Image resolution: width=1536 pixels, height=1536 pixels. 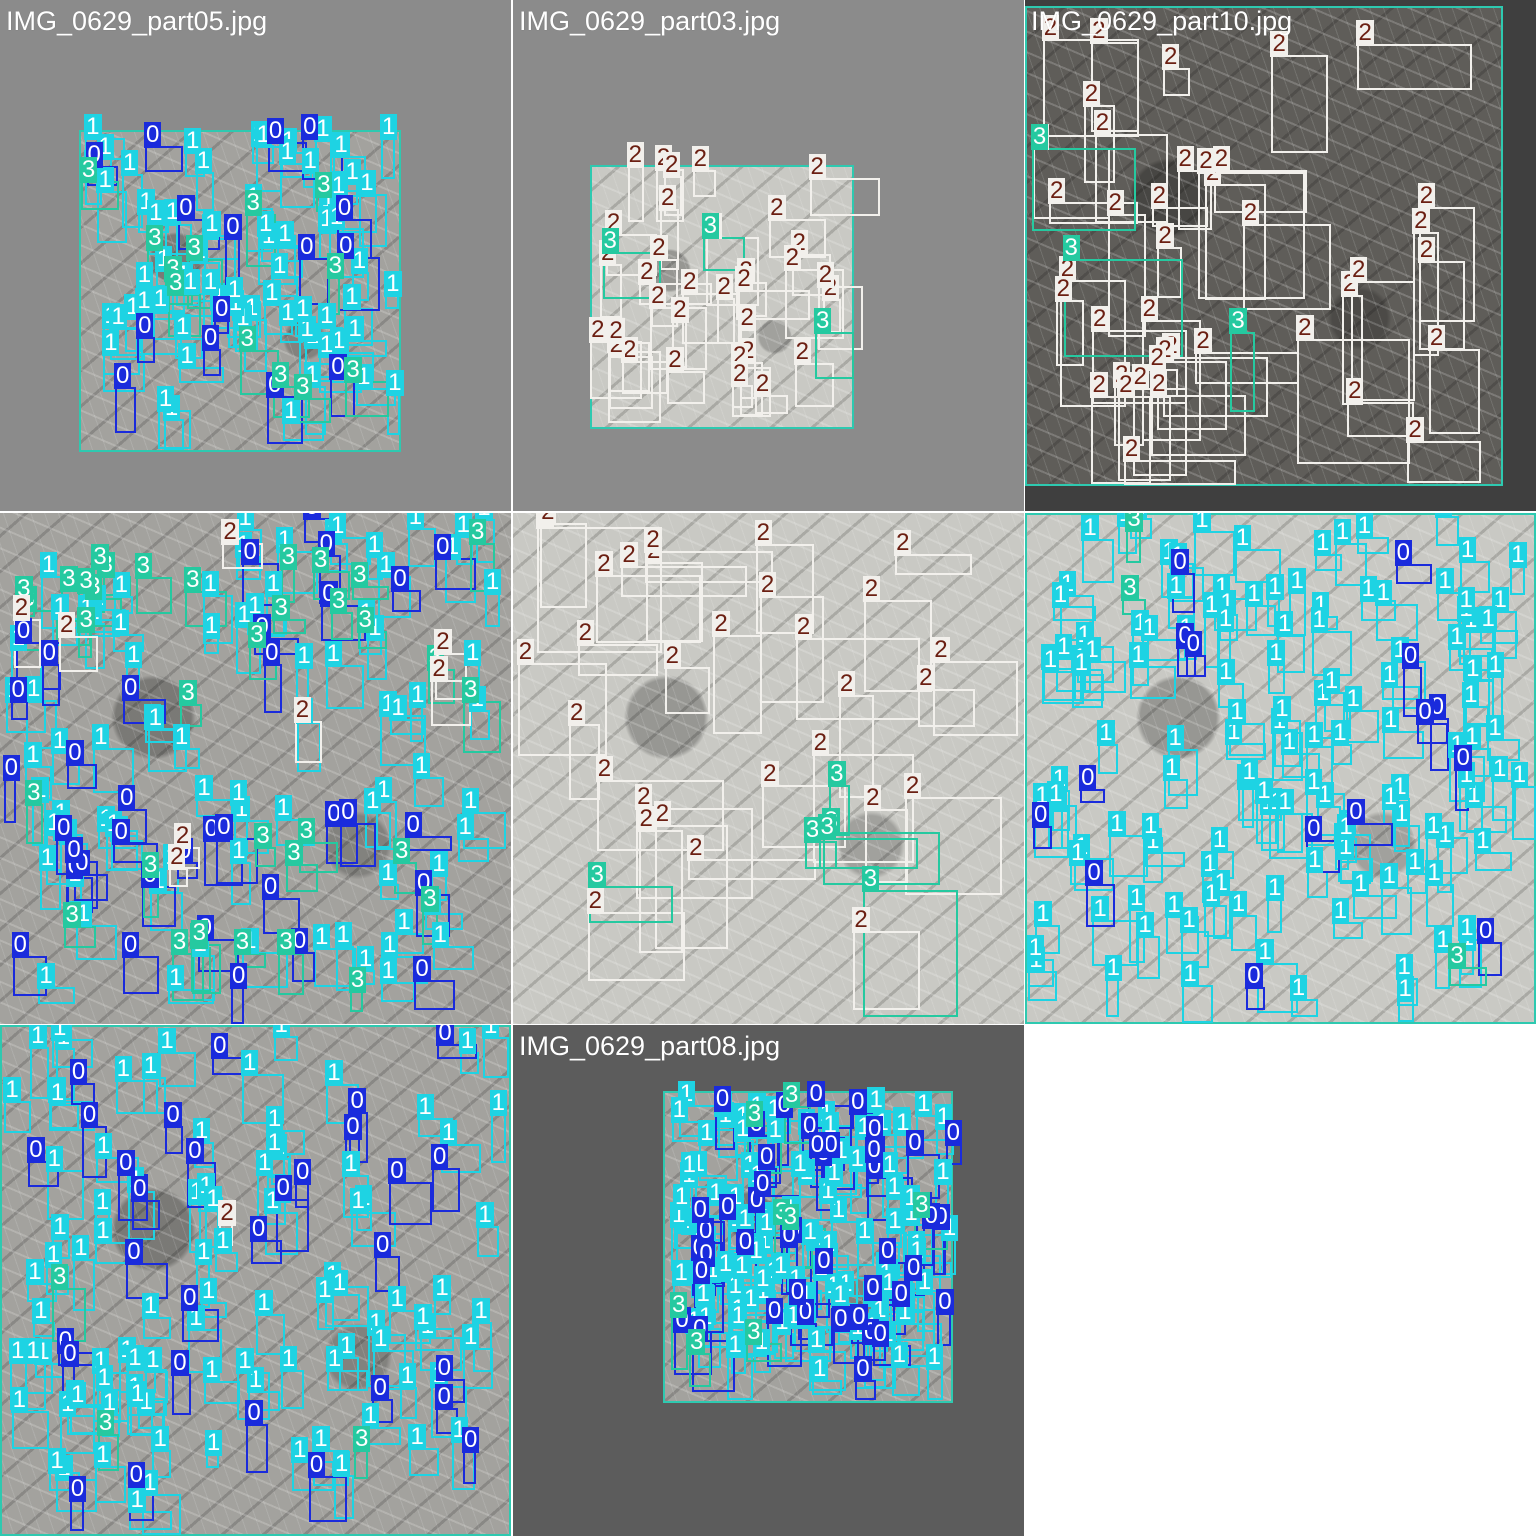 What do you see at coordinates (650, 1046) in the screenshot?
I see `image-filename: IMG_0629_part08.jpg` at bounding box center [650, 1046].